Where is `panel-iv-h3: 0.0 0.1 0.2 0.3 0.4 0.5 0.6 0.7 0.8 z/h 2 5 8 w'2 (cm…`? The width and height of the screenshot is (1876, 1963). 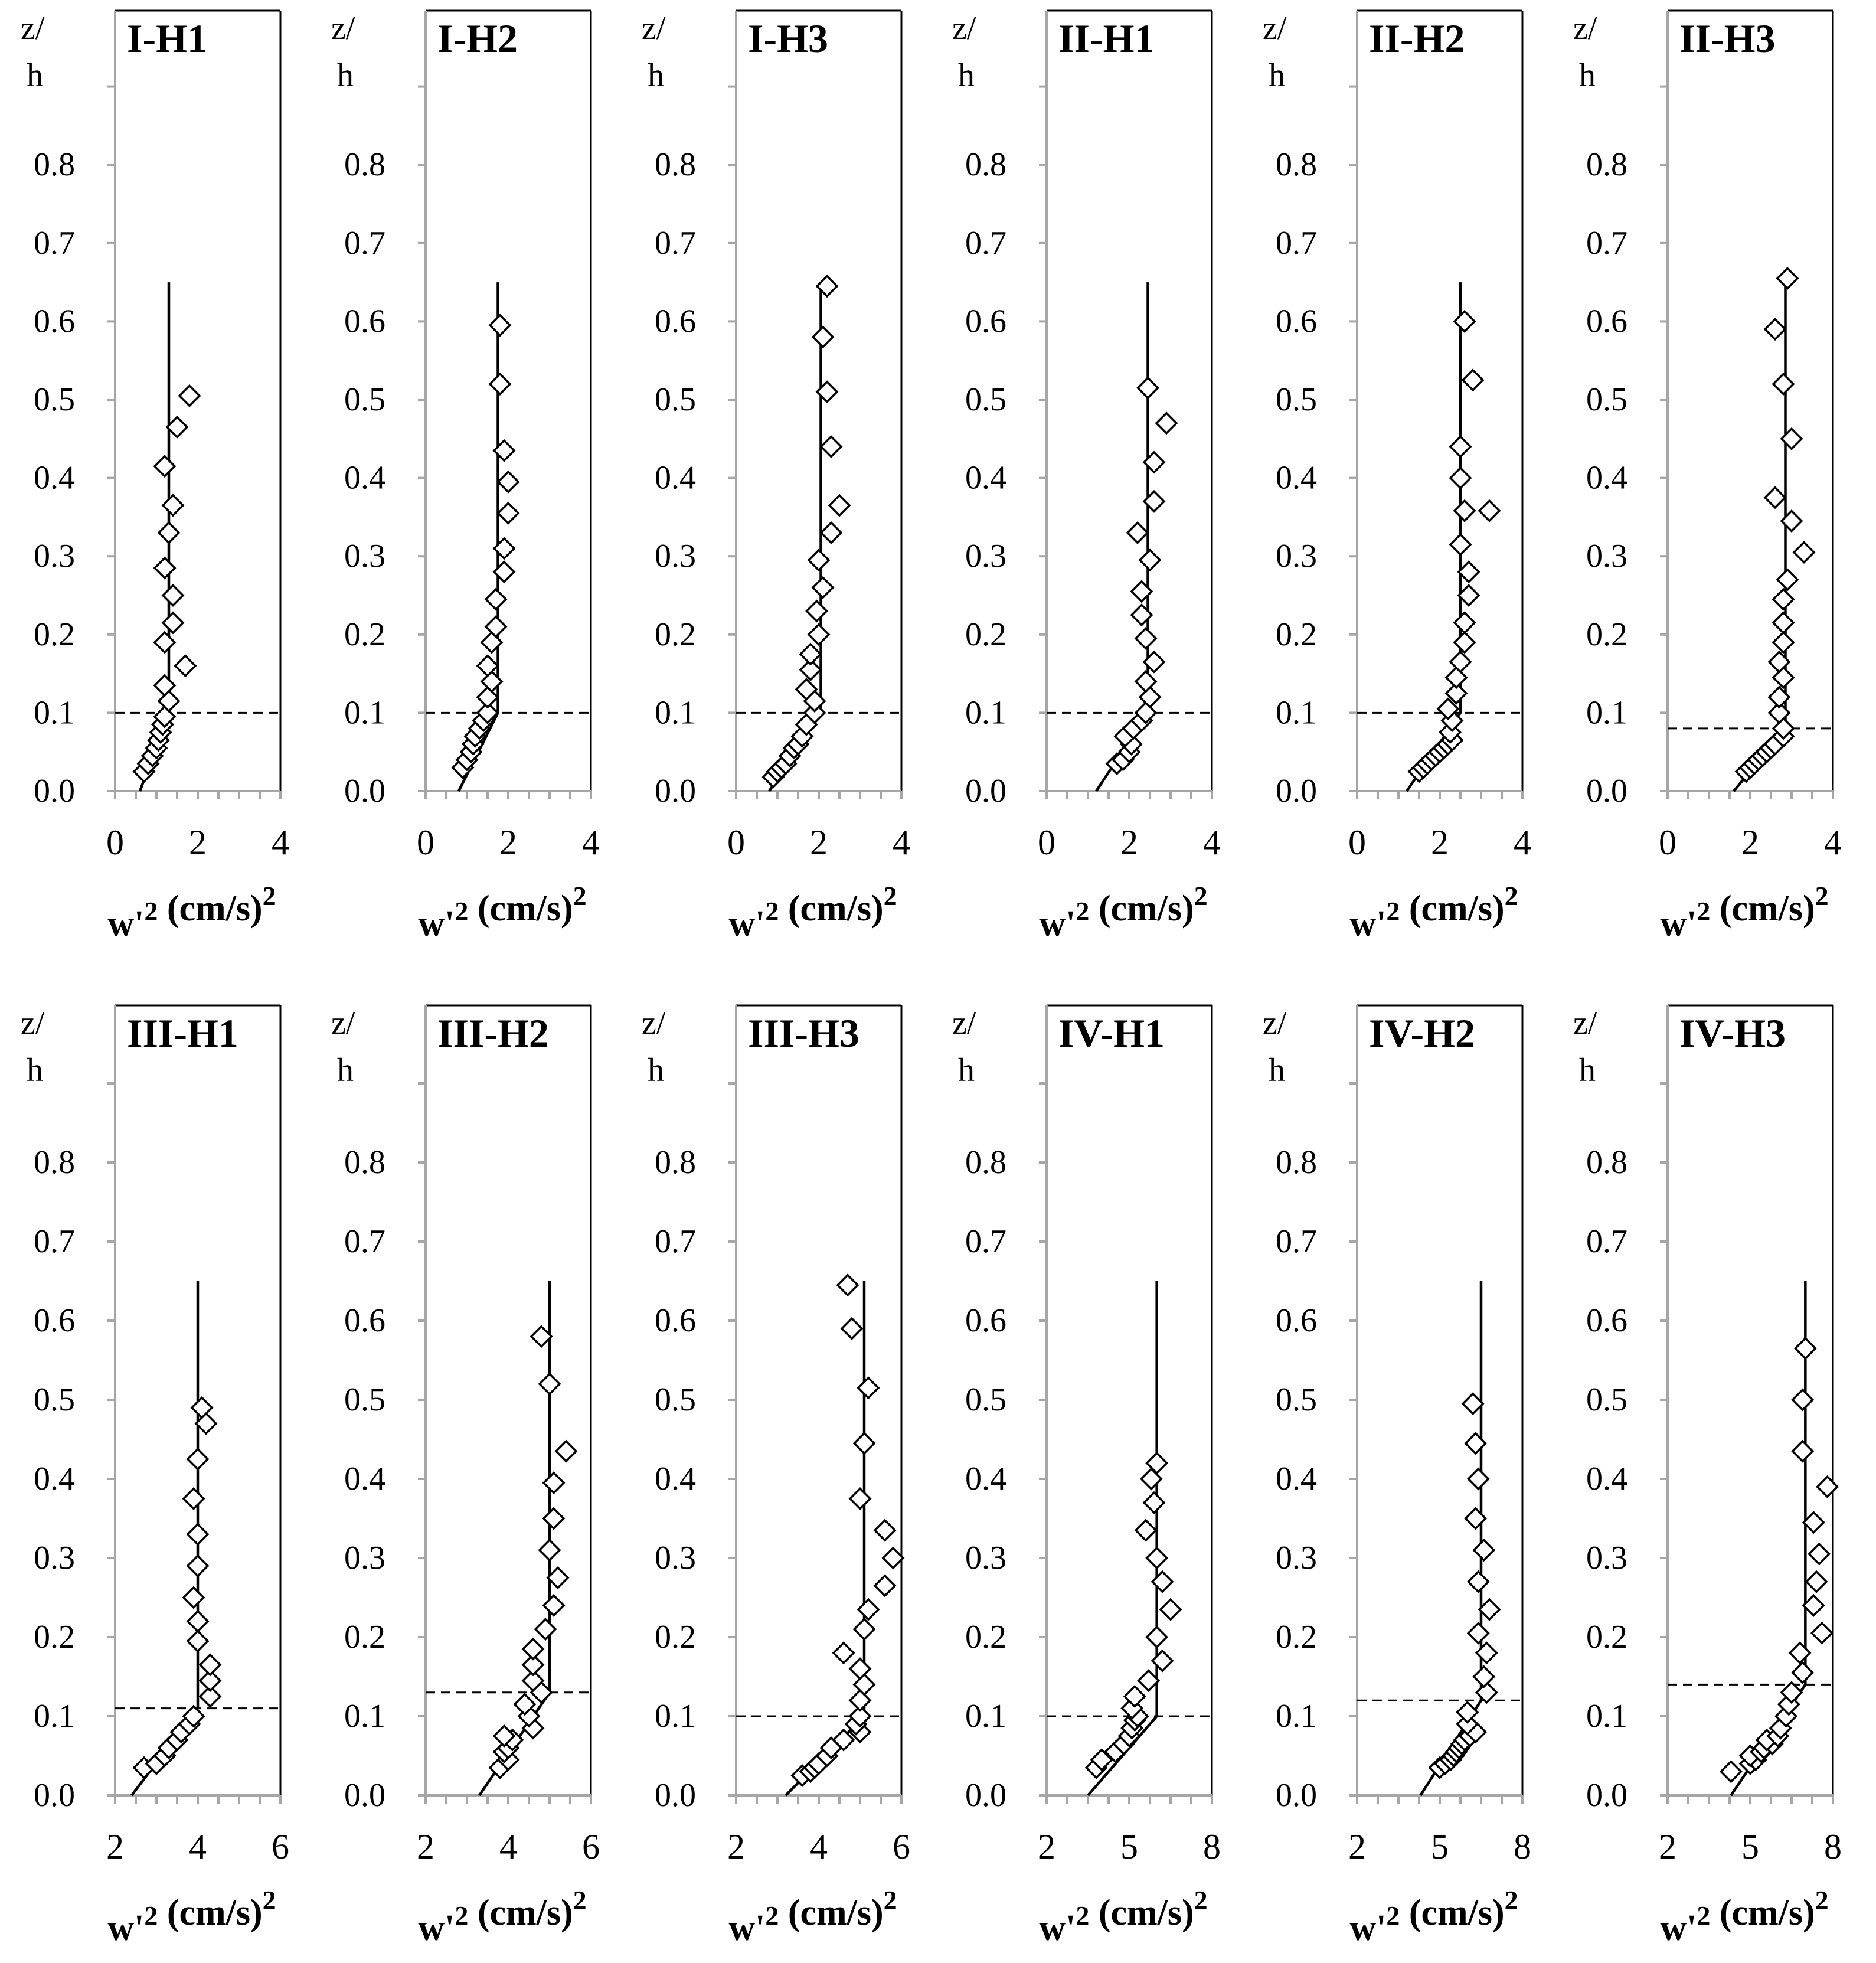
panel-iv-h3: 0.0 0.1 0.2 0.3 0.4 0.5 0.6 0.7 0.8 z/h 2 5 8 w'2 (cm… is located at coordinates (1707, 1476).